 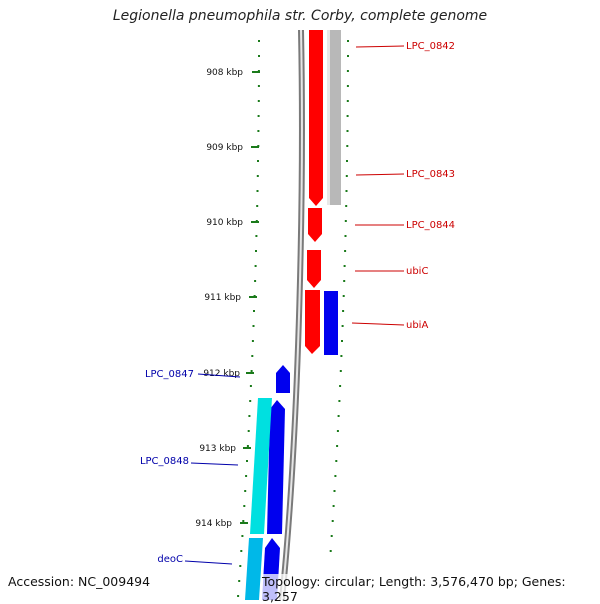 I want to click on tick-label: 914 kbp, so click(x=213, y=524).